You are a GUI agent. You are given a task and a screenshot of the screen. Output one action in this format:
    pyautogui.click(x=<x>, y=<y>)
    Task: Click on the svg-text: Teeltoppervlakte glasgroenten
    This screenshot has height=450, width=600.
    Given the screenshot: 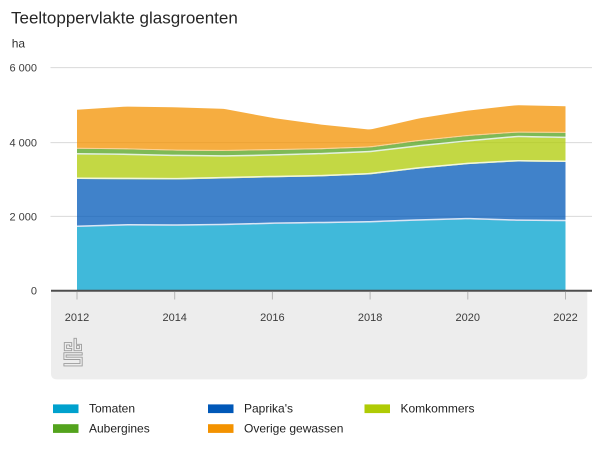 What is the action you would take?
    pyautogui.click(x=124, y=17)
    